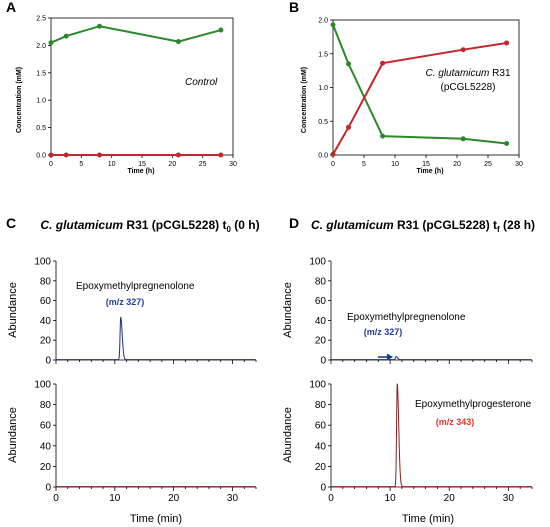  What do you see at coordinates (498, 229) in the screenshot?
I see `title-d-sub: f` at bounding box center [498, 229].